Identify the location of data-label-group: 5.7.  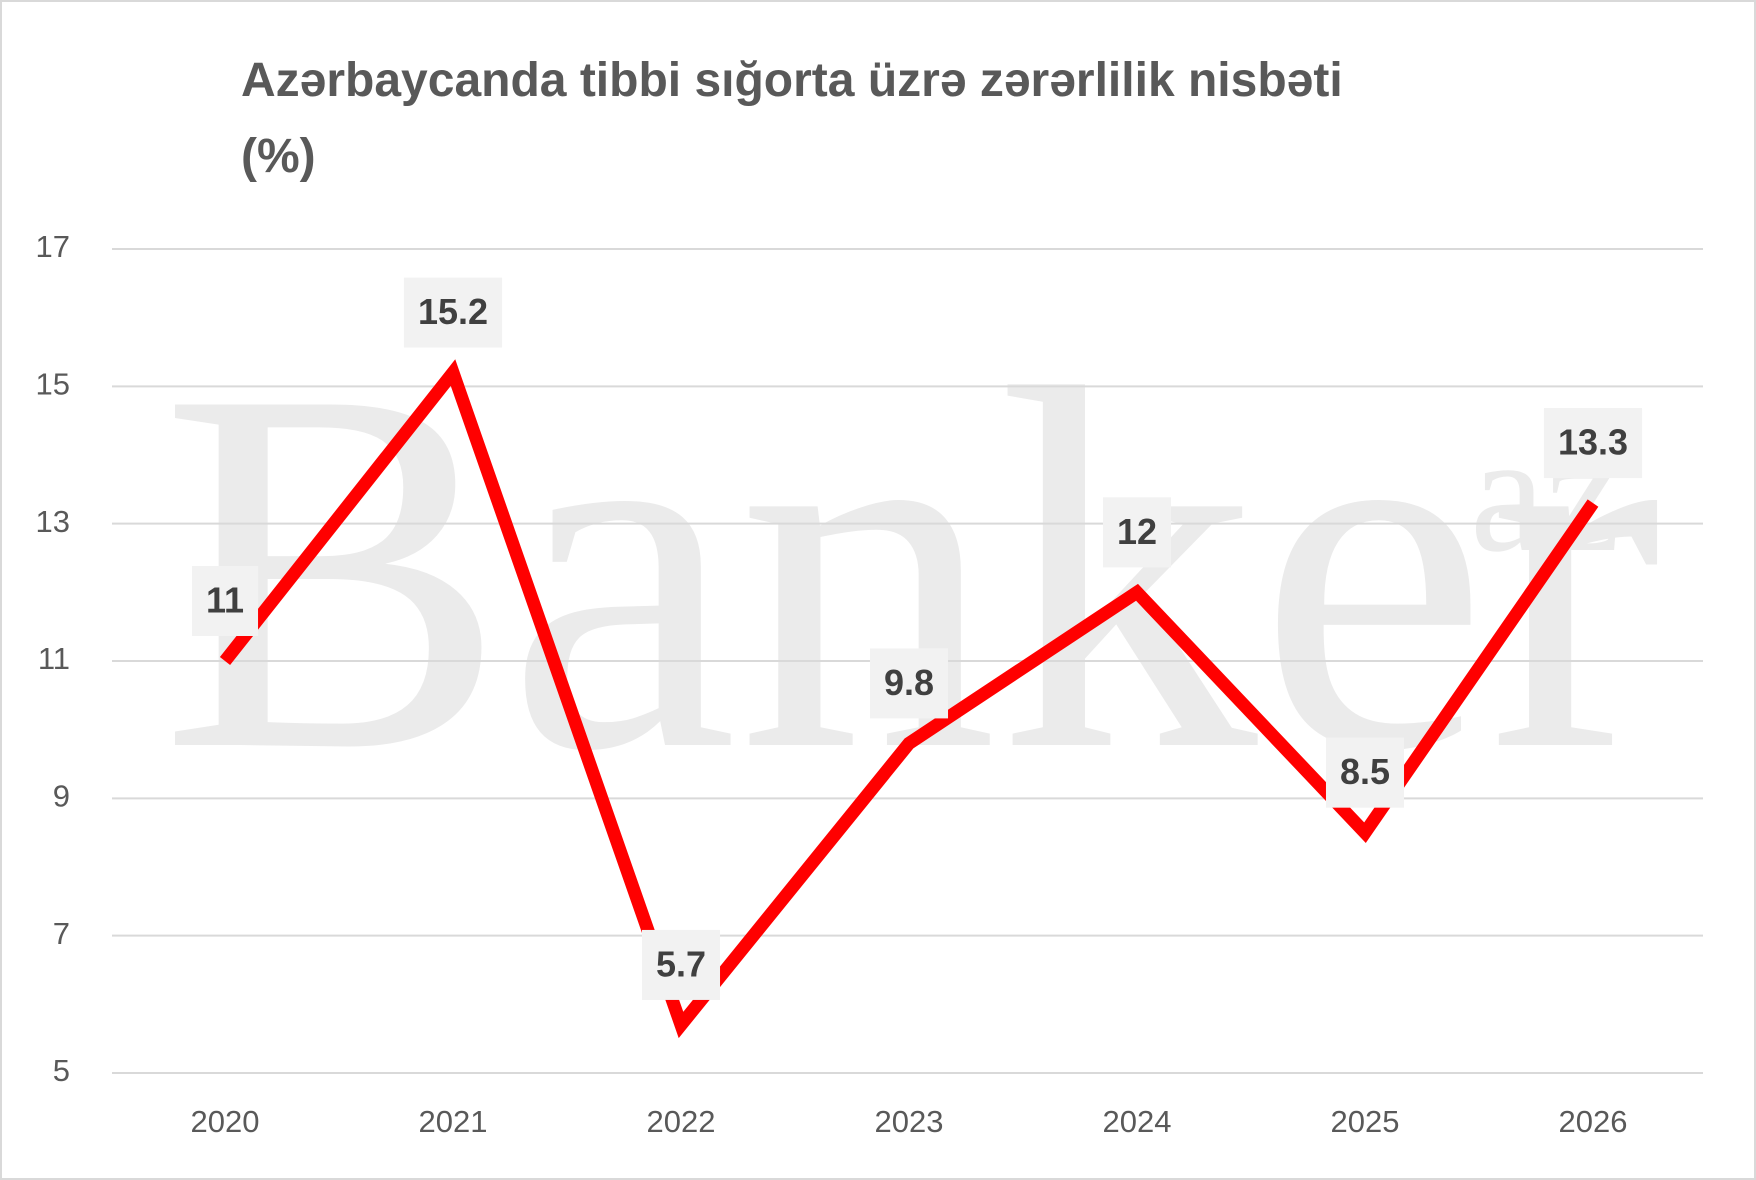
(681, 964).